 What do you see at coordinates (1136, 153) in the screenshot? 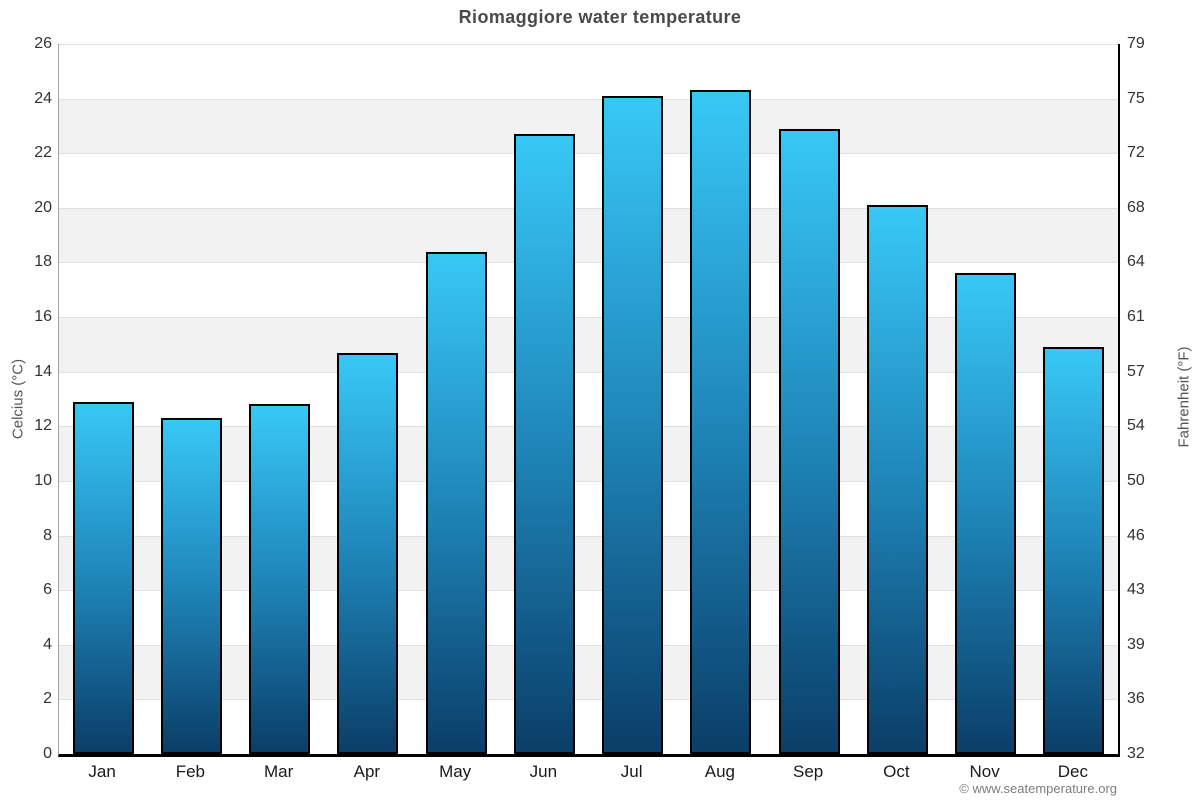
I see `y-tick-fahrenheit: 72` at bounding box center [1136, 153].